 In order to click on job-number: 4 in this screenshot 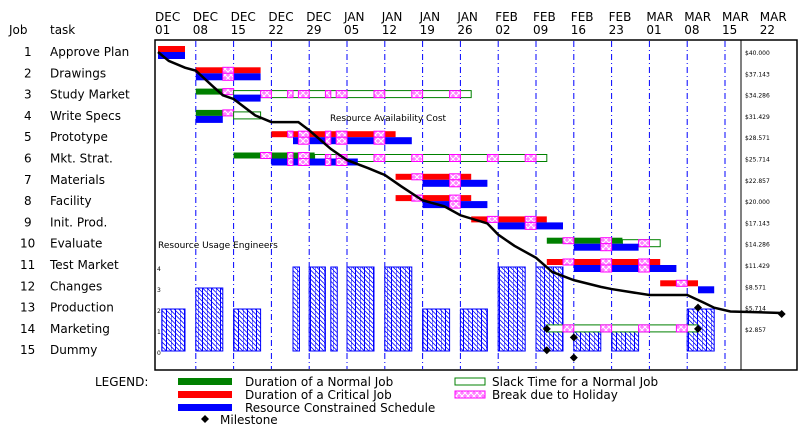, I will do `click(28, 116)`.